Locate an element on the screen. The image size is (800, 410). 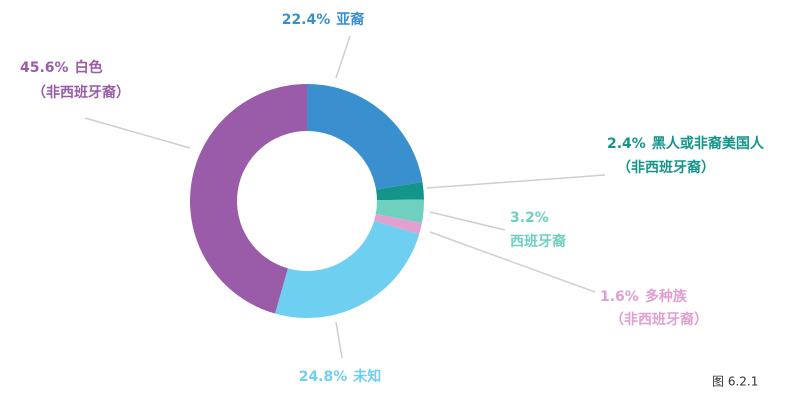
value-label: 45.6% is located at coordinates (44, 68).